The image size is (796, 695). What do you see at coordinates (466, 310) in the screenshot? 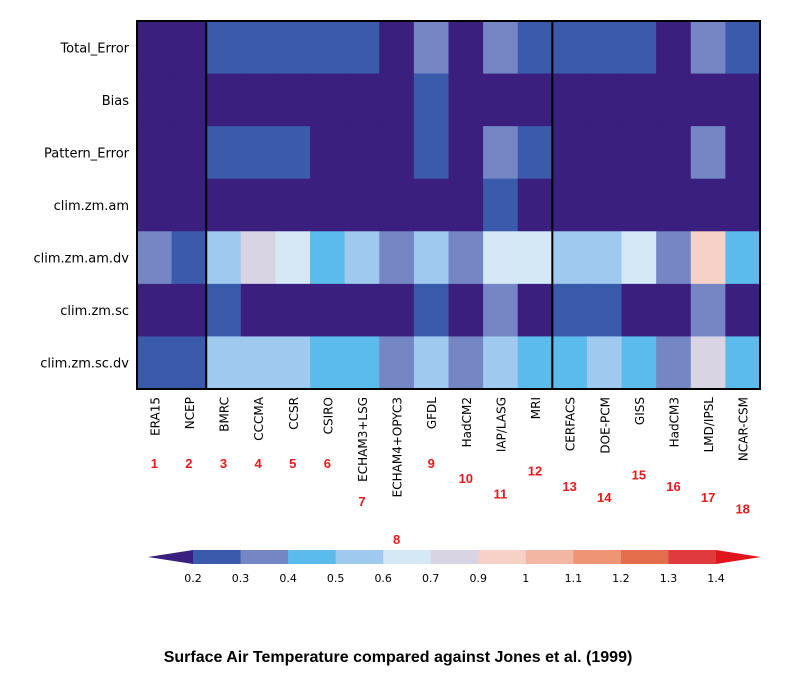
I see `cell-clim.zm.sc-HadCM2` at bounding box center [466, 310].